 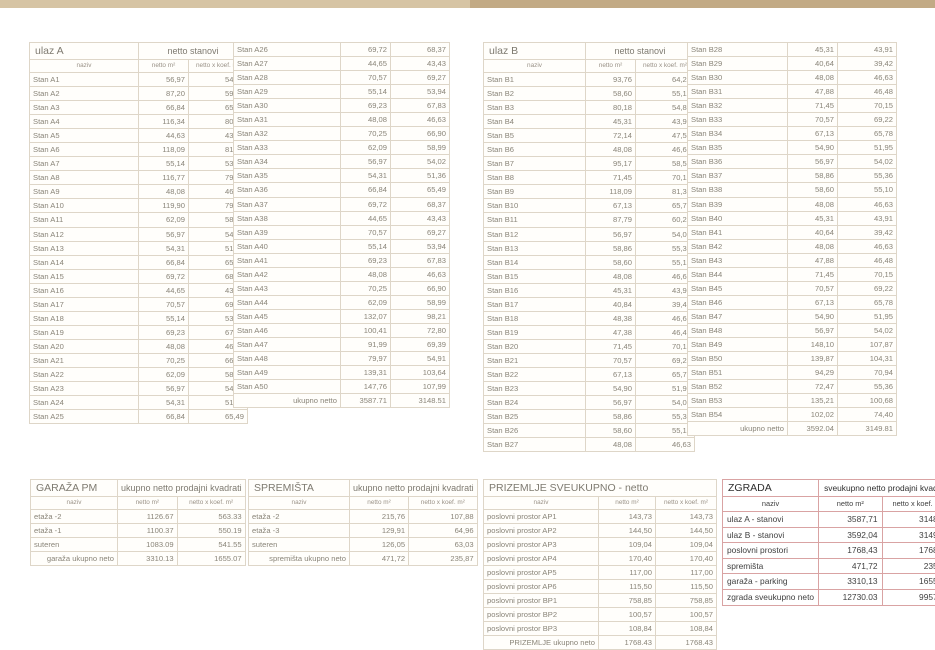 What do you see at coordinates (665, 66) in the screenshot?
I see `column-header-koef: netto x koef. m²` at bounding box center [665, 66].